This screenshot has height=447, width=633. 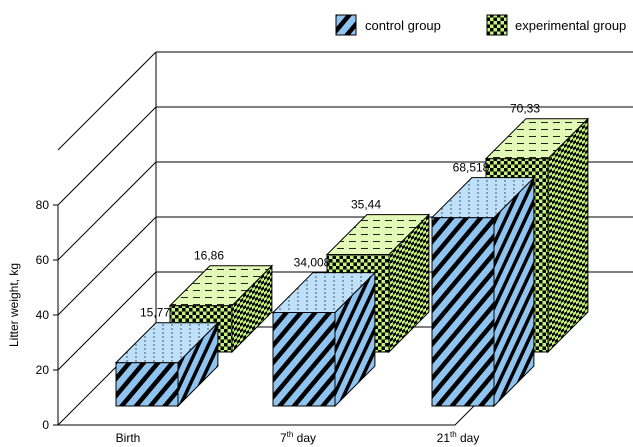 I want to click on legend-swatch-experimental, so click(x=497, y=25).